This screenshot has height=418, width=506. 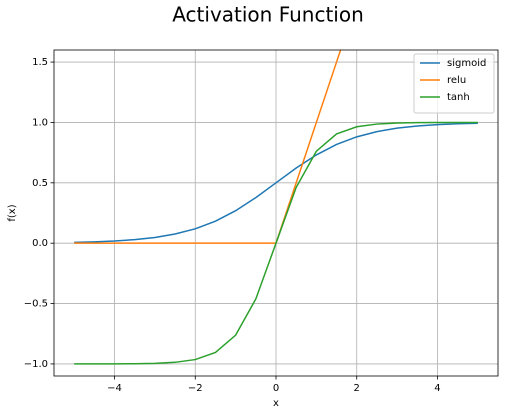 What do you see at coordinates (456, 80) in the screenshot?
I see `legend-label: relu` at bounding box center [456, 80].